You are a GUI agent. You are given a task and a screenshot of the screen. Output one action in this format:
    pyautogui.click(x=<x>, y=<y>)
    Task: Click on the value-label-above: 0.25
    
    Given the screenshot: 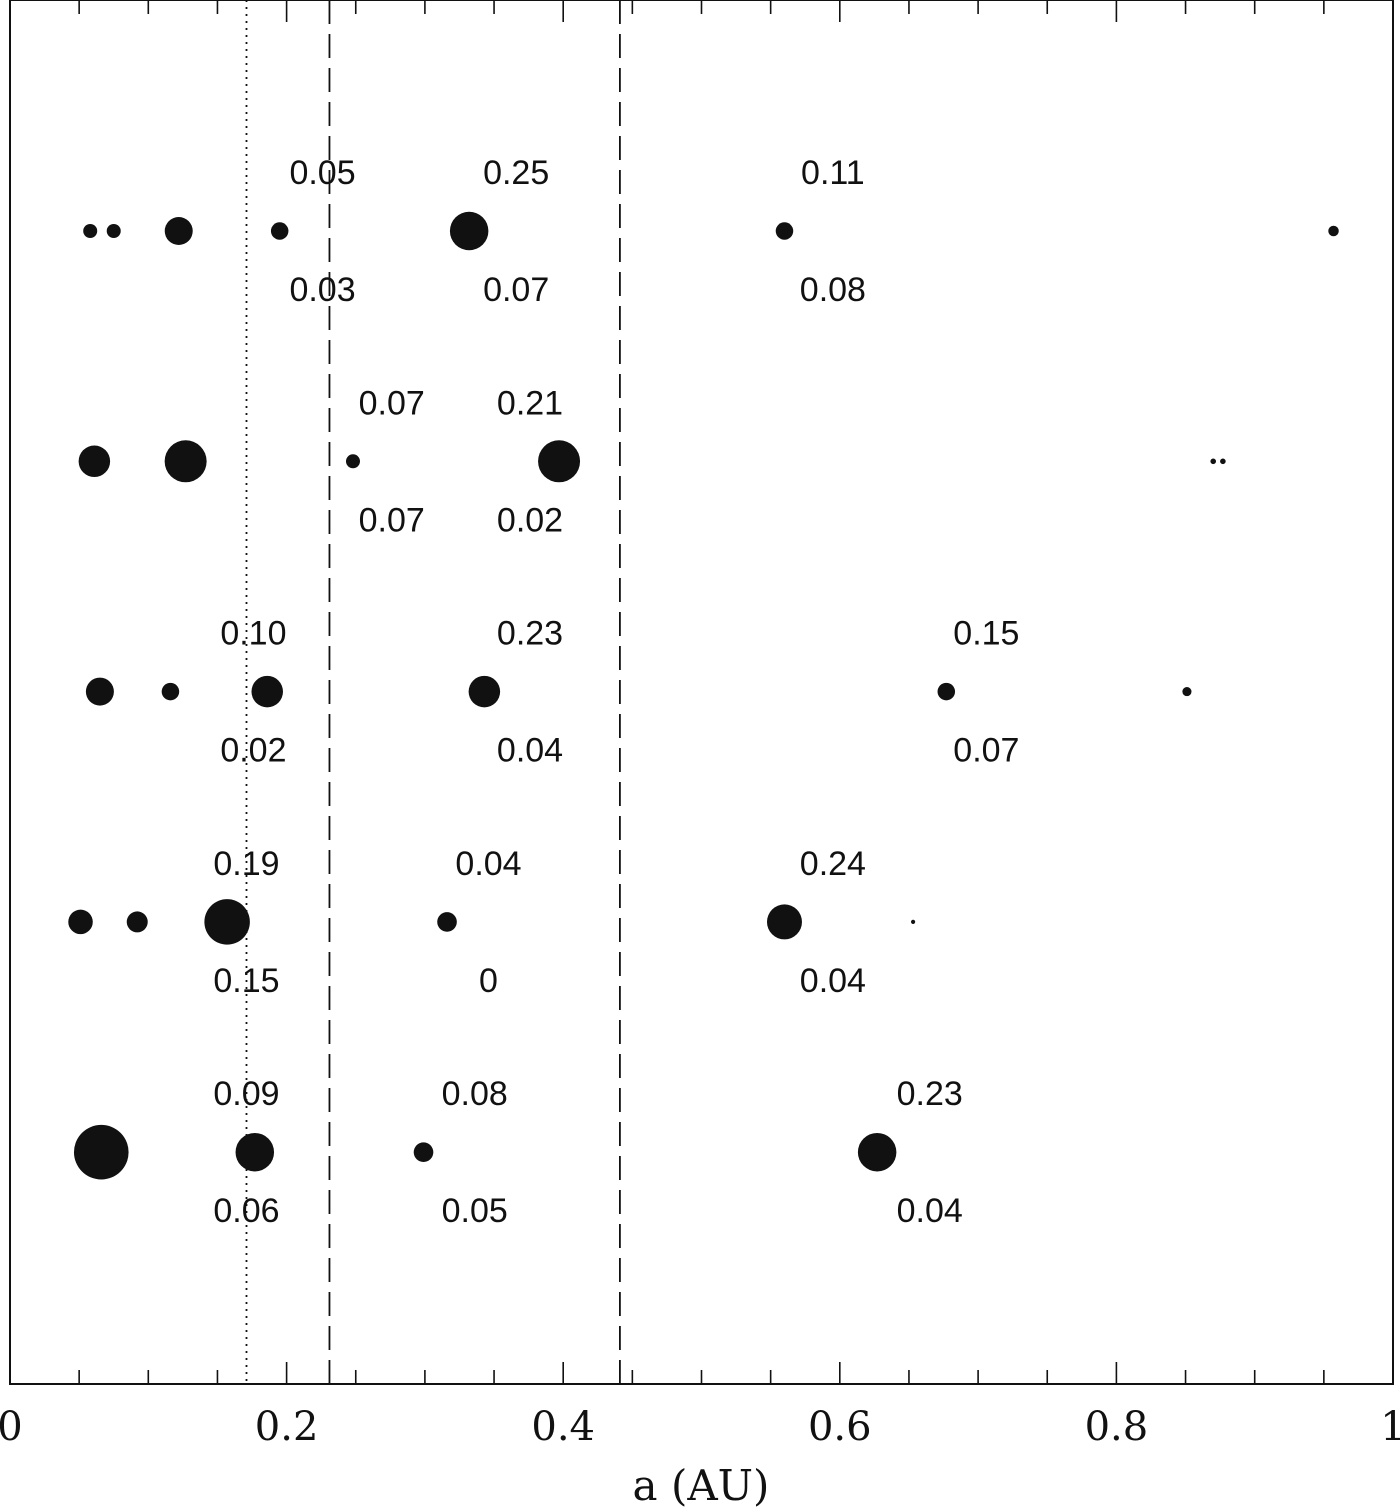 What is the action you would take?
    pyautogui.click(x=516, y=173)
    